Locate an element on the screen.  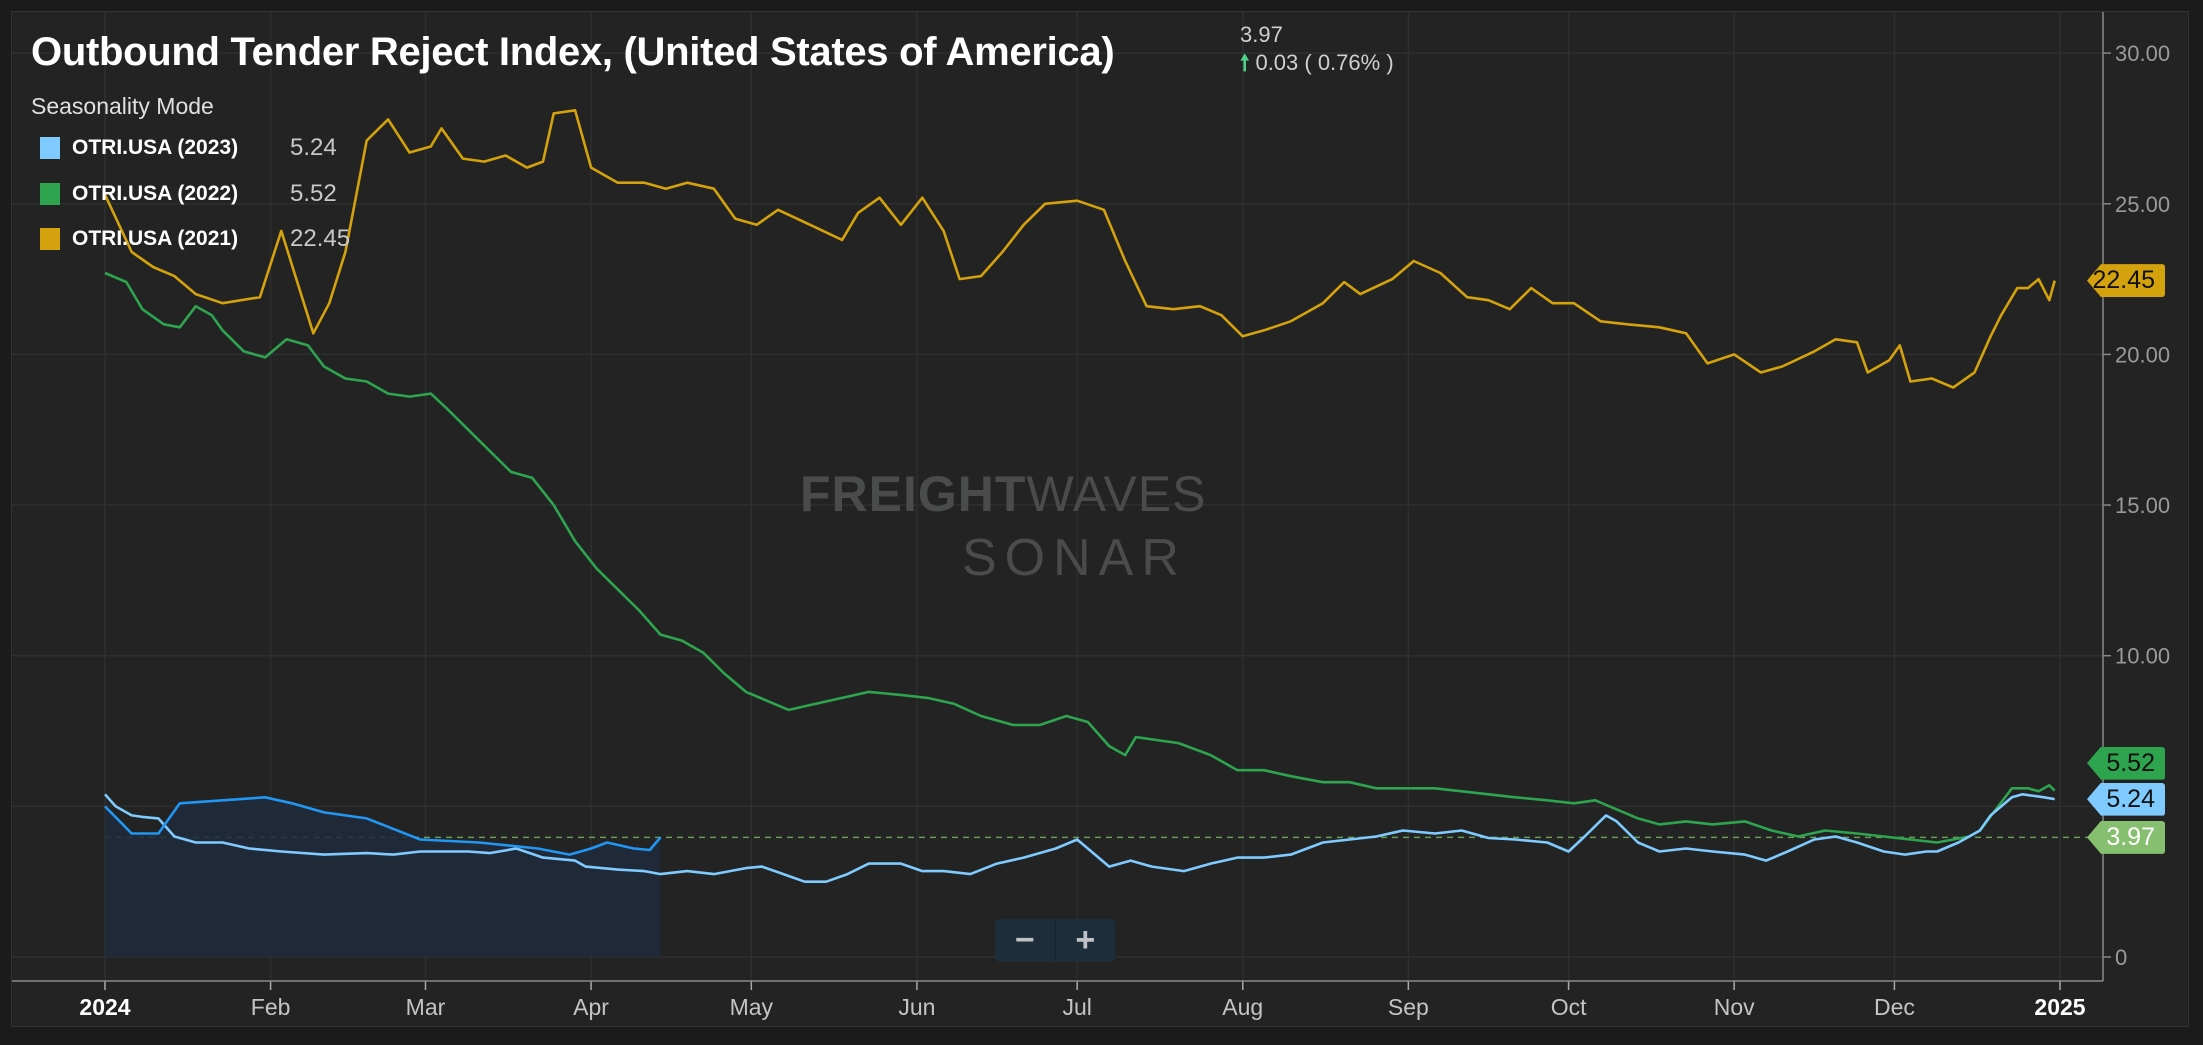
value-tag: 5.24 is located at coordinates (2126, 799).